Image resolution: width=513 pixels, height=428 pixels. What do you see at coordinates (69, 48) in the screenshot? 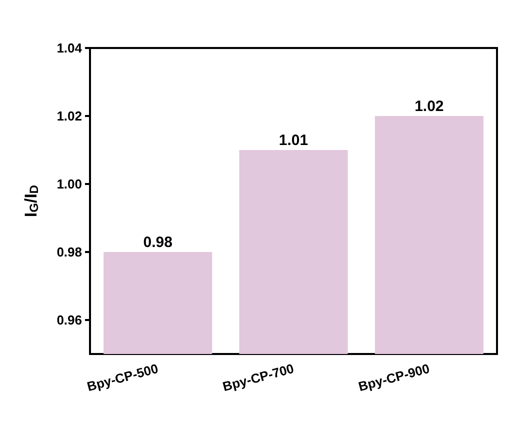
I see `y-tick-label: 1.04` at bounding box center [69, 48].